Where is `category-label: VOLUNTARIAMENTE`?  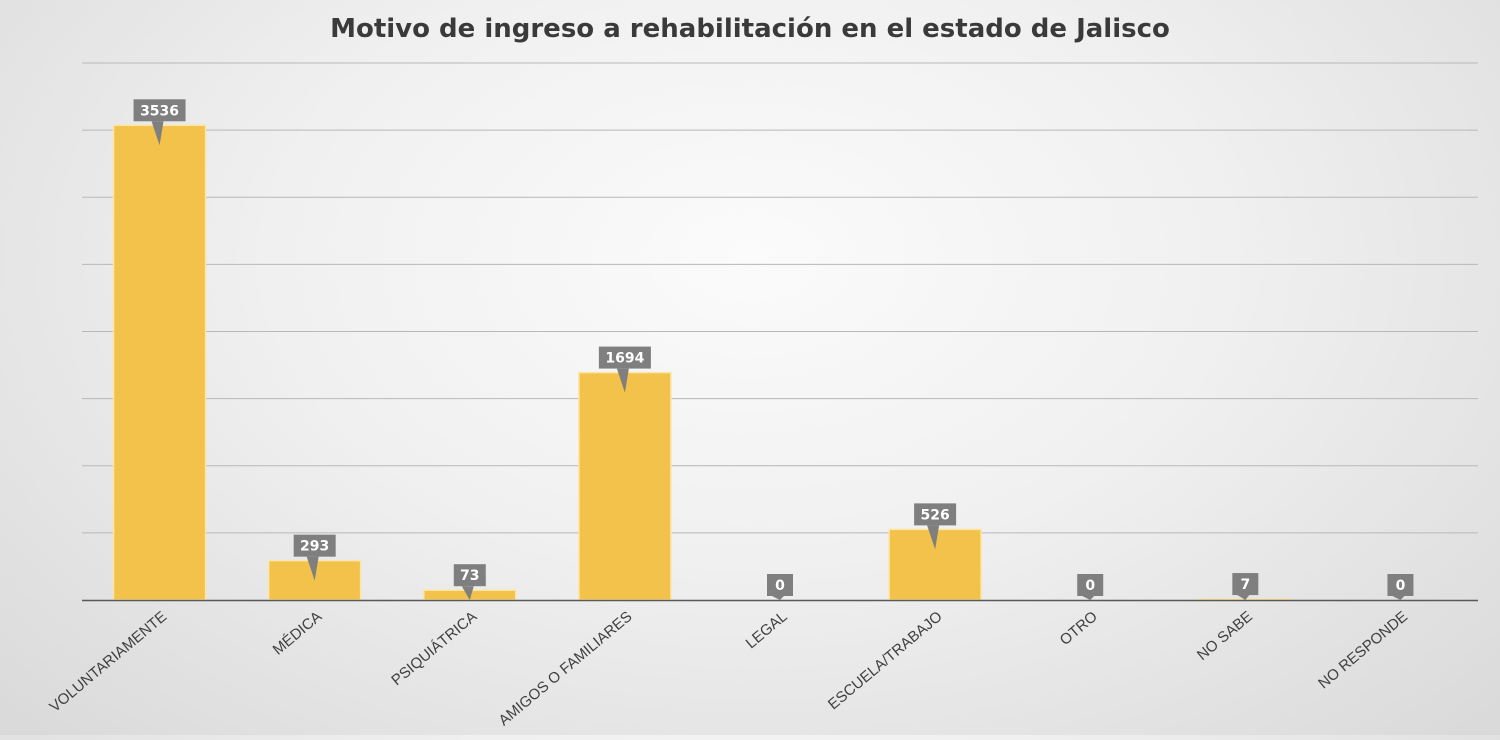 category-label: VOLUNTARIAMENTE is located at coordinates (108, 662).